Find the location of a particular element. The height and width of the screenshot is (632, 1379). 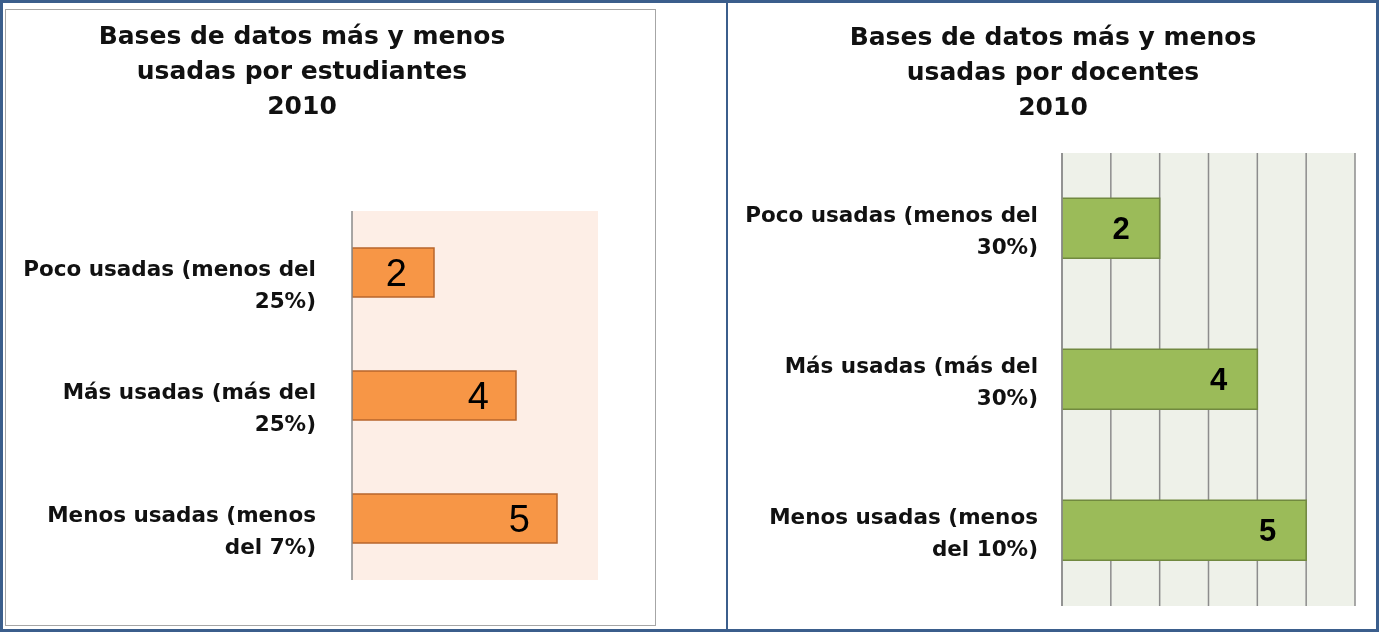

chart-title: Bases de datos más y menos usadas por docentes is located at coordinates (1053, 54).